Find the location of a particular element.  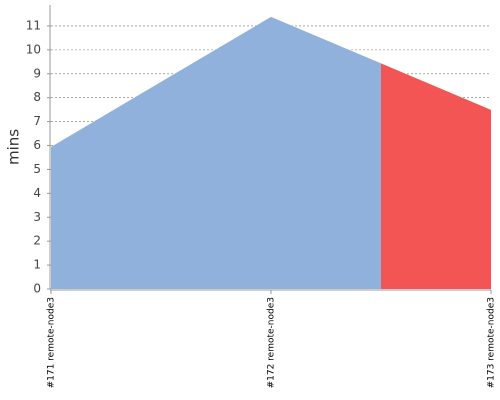

y-tick-label: 10 is located at coordinates (33, 49).